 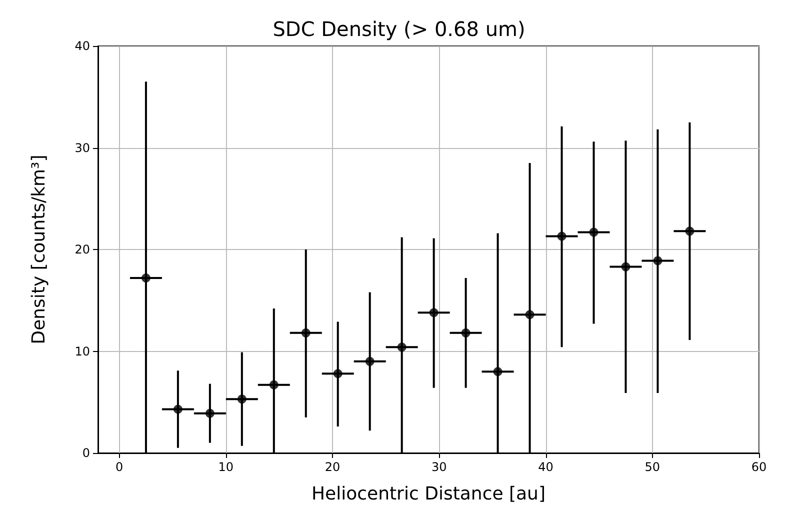 I want to click on y-tick-label: 30, so click(x=82, y=147).